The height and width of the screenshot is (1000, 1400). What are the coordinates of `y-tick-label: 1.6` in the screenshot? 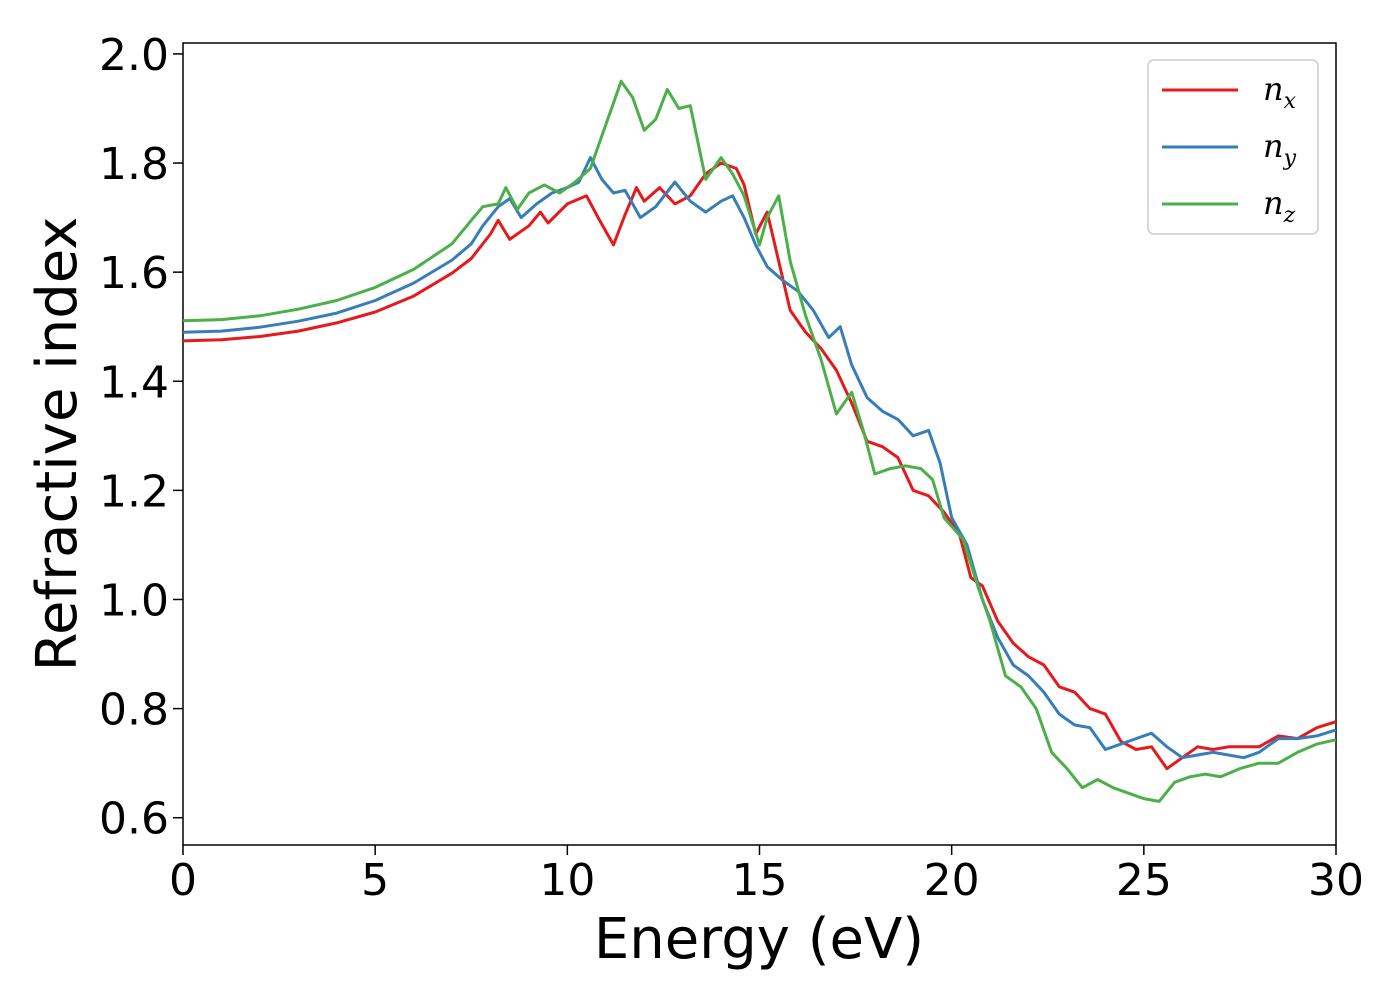 It's located at (134, 273).